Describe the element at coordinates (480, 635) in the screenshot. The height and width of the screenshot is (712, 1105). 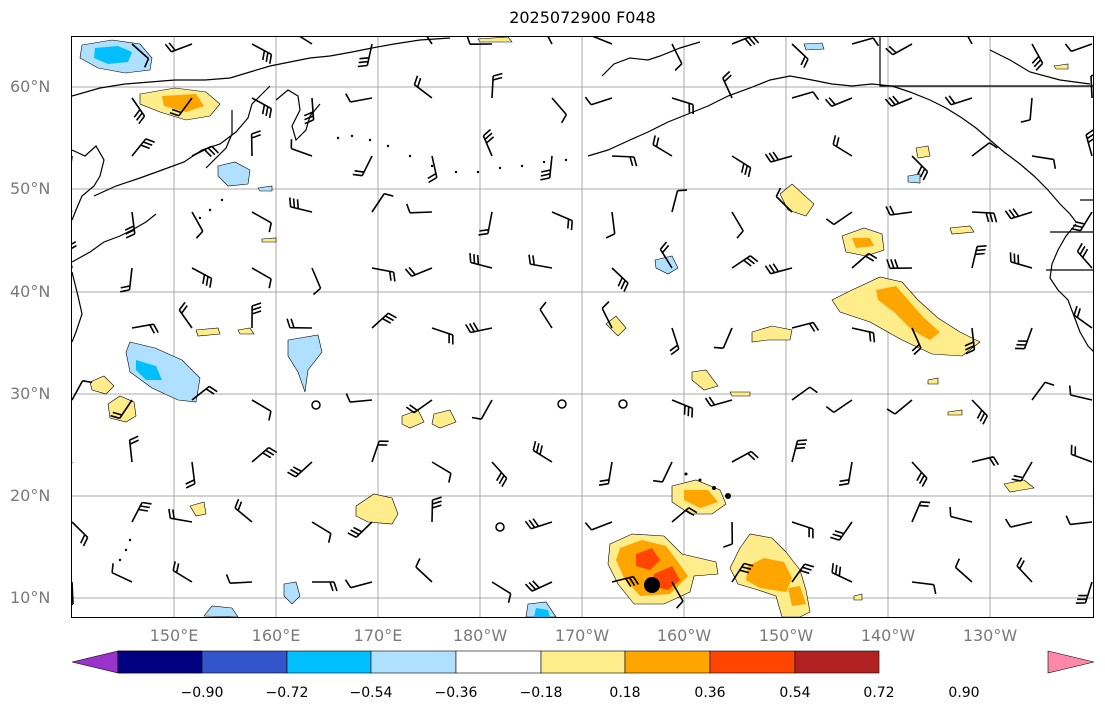
I see `lon-label-180w: 180°W` at that location.